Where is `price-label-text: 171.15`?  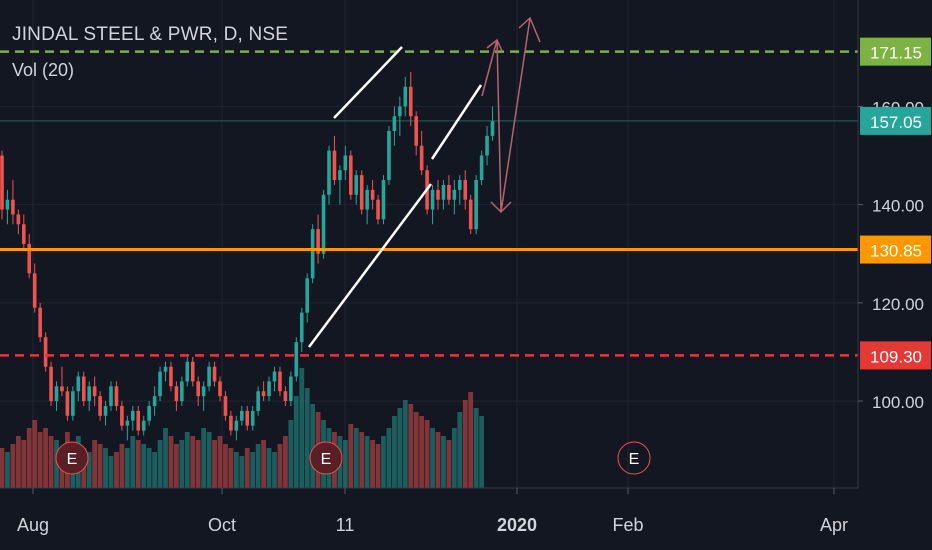
price-label-text: 171.15 is located at coordinates (896, 53).